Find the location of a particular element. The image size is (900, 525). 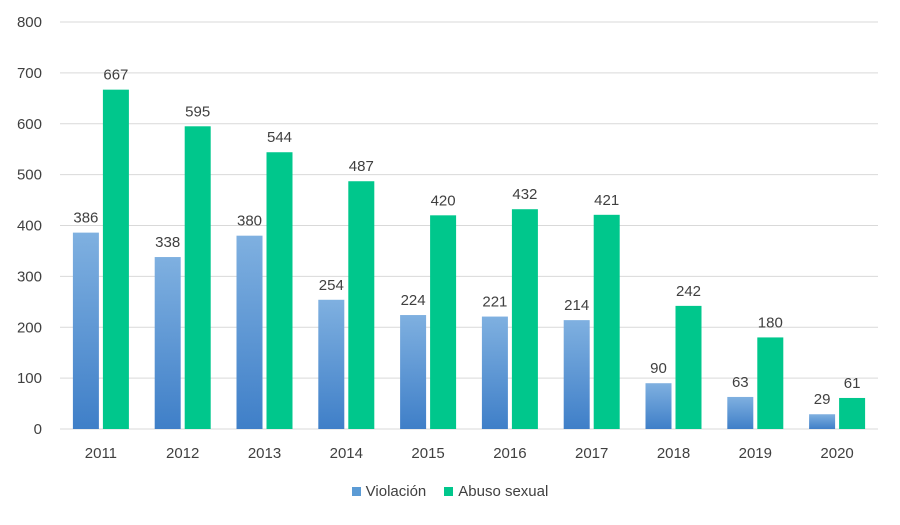

data-label-violacion-2020: 29 is located at coordinates (822, 399).